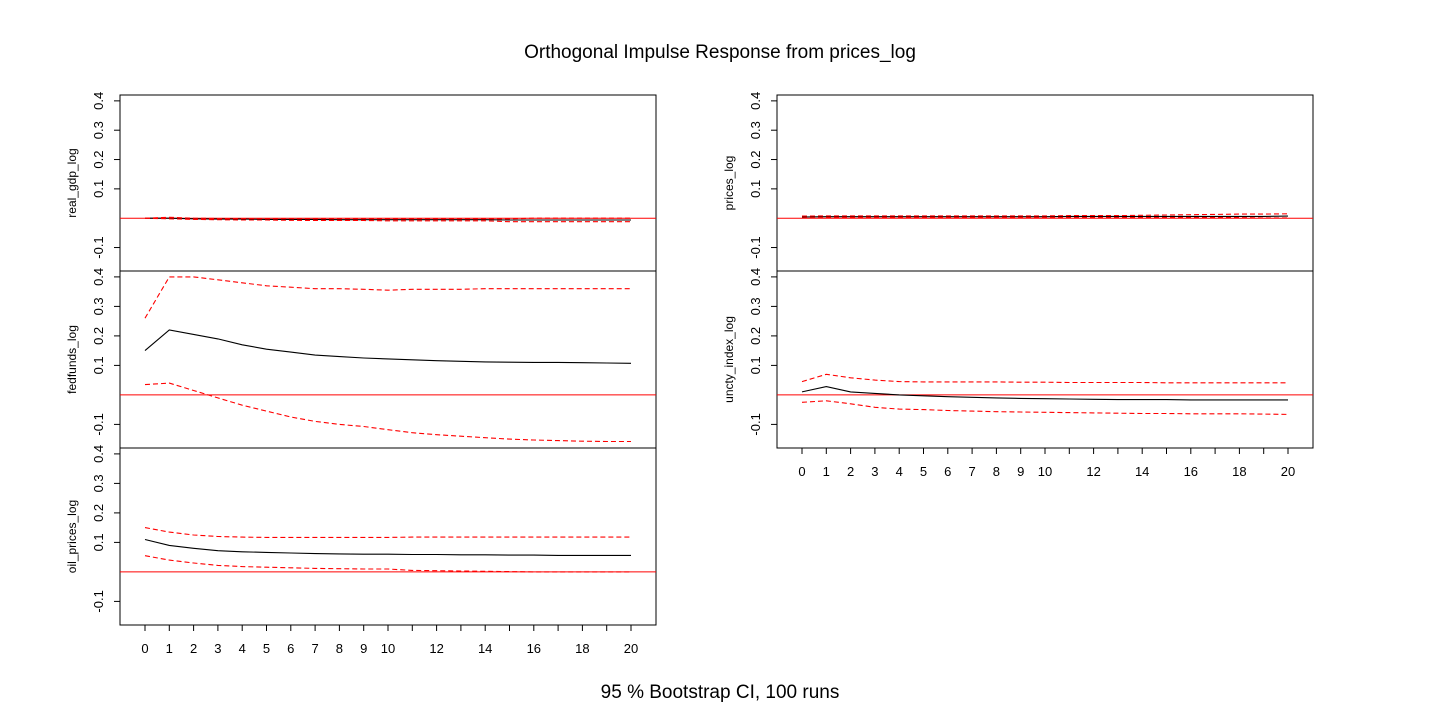 This screenshot has width=1440, height=720. Describe the element at coordinates (720, 692) in the screenshot. I see `chart-footer: 95 % Bootstrap CI, 100 runs` at that location.